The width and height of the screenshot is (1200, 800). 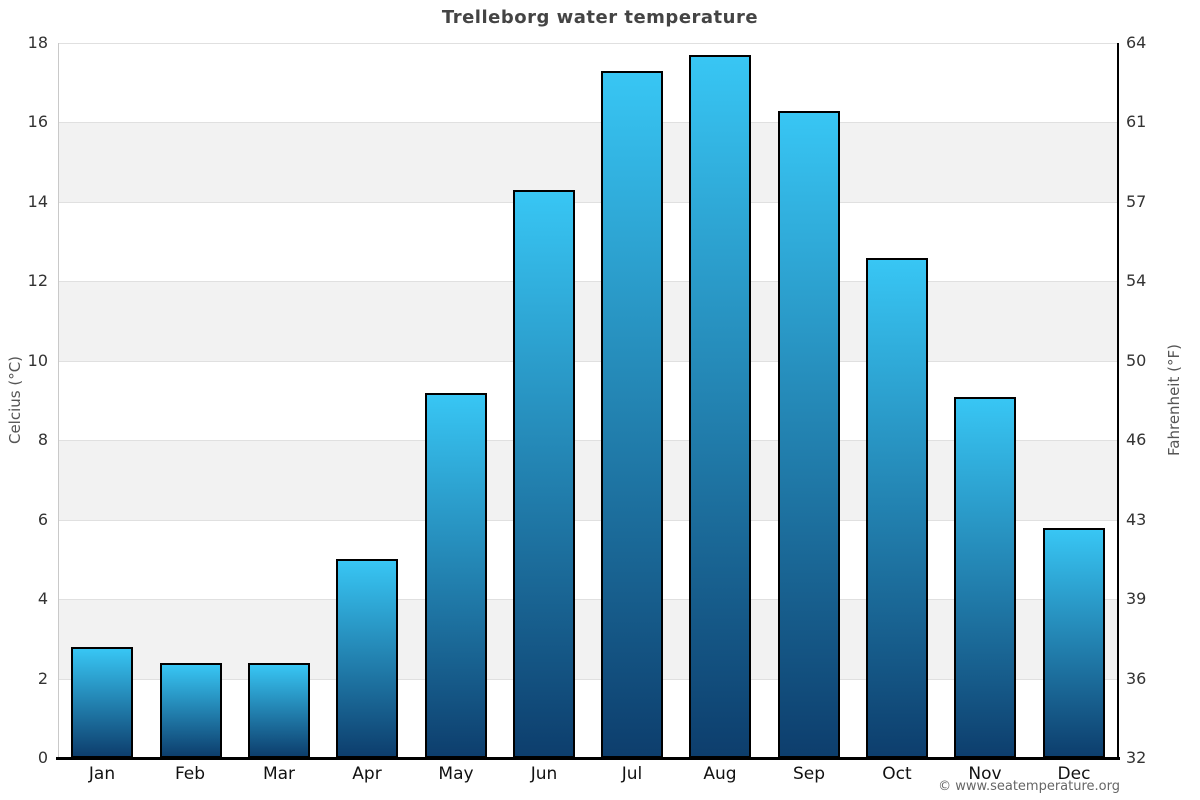 What do you see at coordinates (42, 757) in the screenshot?
I see `celsius-tick-label: 0` at bounding box center [42, 757].